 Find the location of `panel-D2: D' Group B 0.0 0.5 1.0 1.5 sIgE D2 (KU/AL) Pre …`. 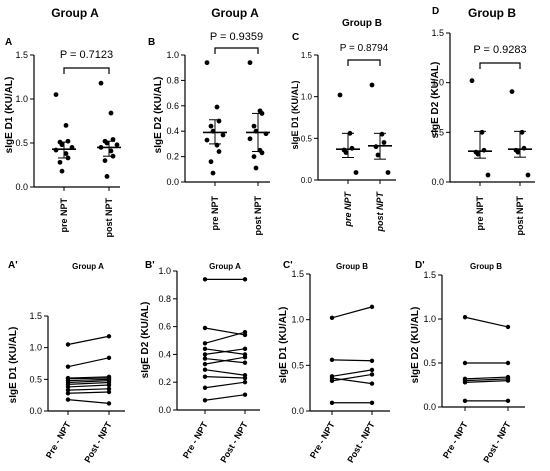

panel-D2: D' Group B 0.0 0.5 1.0 1.5 sIgE D2 (KU/AL) Pre … is located at coordinates (467, 362).